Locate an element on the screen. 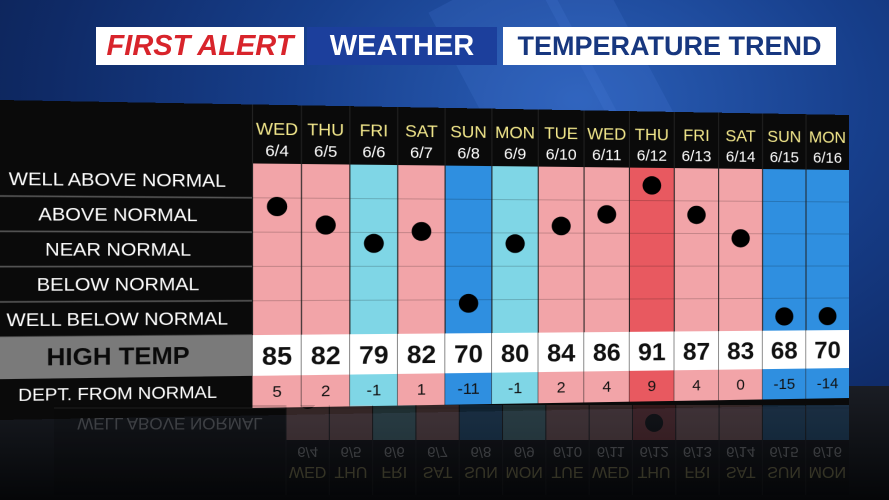 The height and width of the screenshot is (500, 889). day-date: 6/13 is located at coordinates (697, 451).